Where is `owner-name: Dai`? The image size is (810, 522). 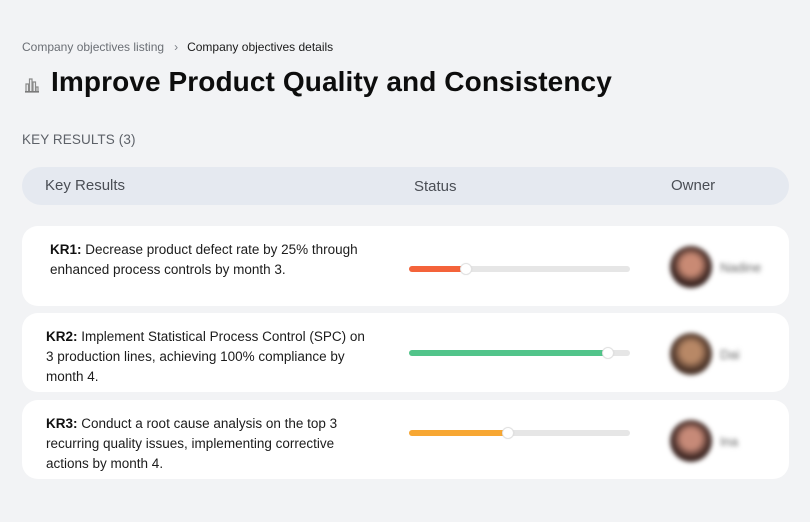
owner-name: Dai is located at coordinates (730, 354).